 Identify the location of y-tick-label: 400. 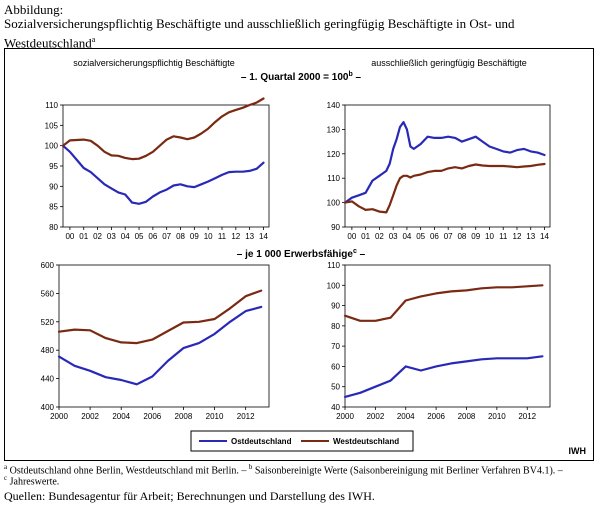
(48, 407).